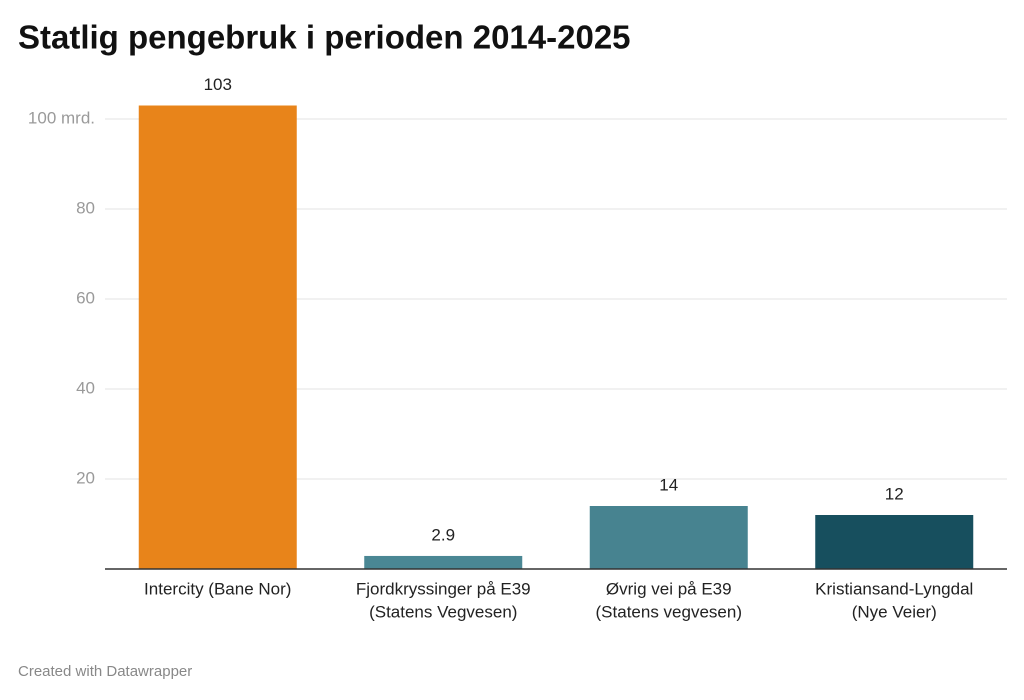 Image resolution: width=1024 pixels, height=700 pixels. I want to click on x-tick-label: (Statens Vegvesen), so click(443, 611).